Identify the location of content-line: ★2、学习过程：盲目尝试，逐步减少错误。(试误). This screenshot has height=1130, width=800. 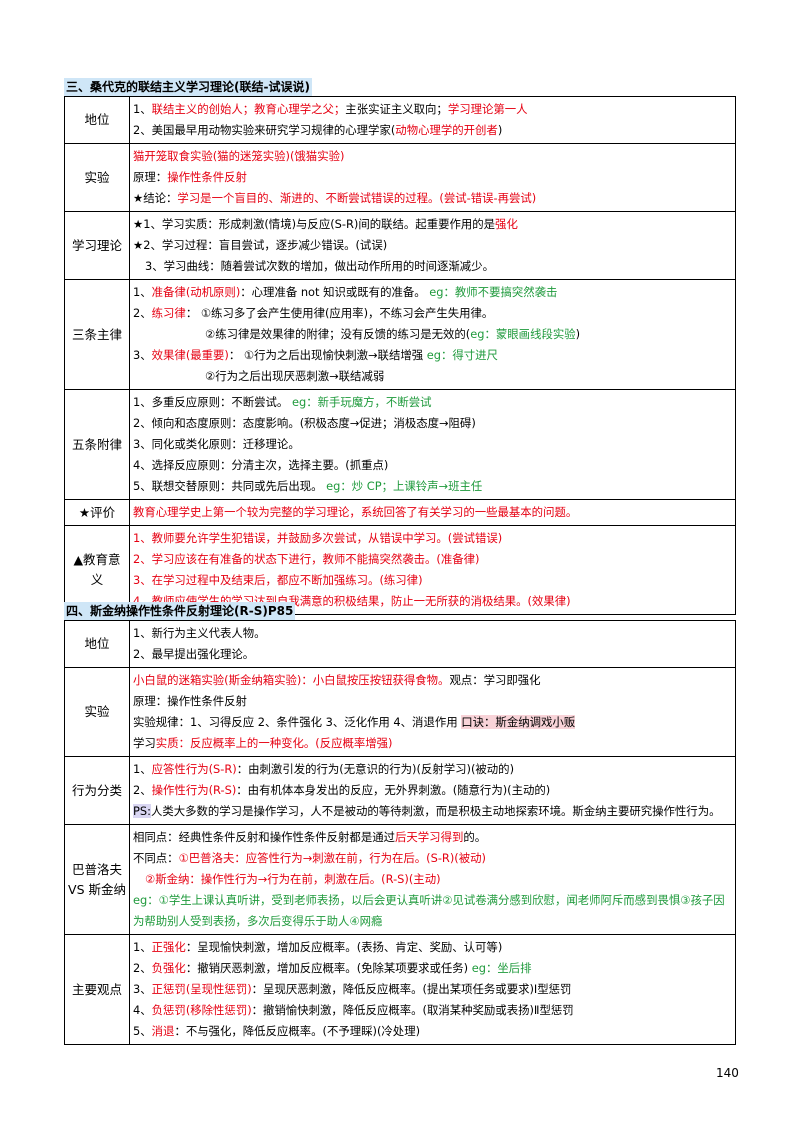
(432, 245).